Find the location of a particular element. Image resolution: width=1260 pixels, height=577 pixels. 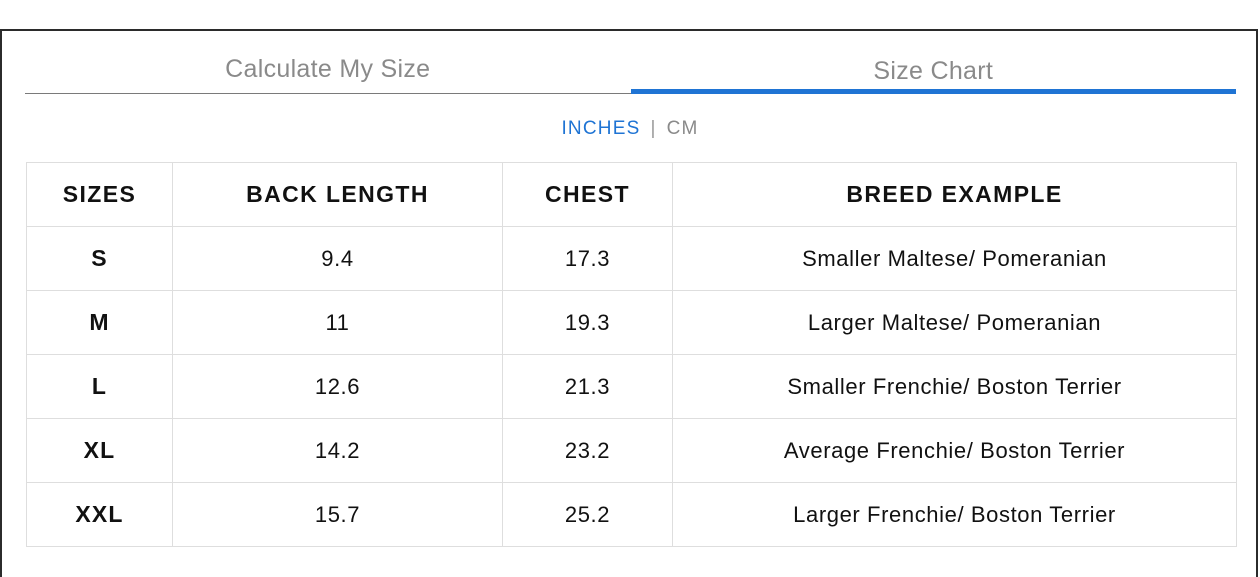

tab-size-chart: Size Chart is located at coordinates (933, 69).